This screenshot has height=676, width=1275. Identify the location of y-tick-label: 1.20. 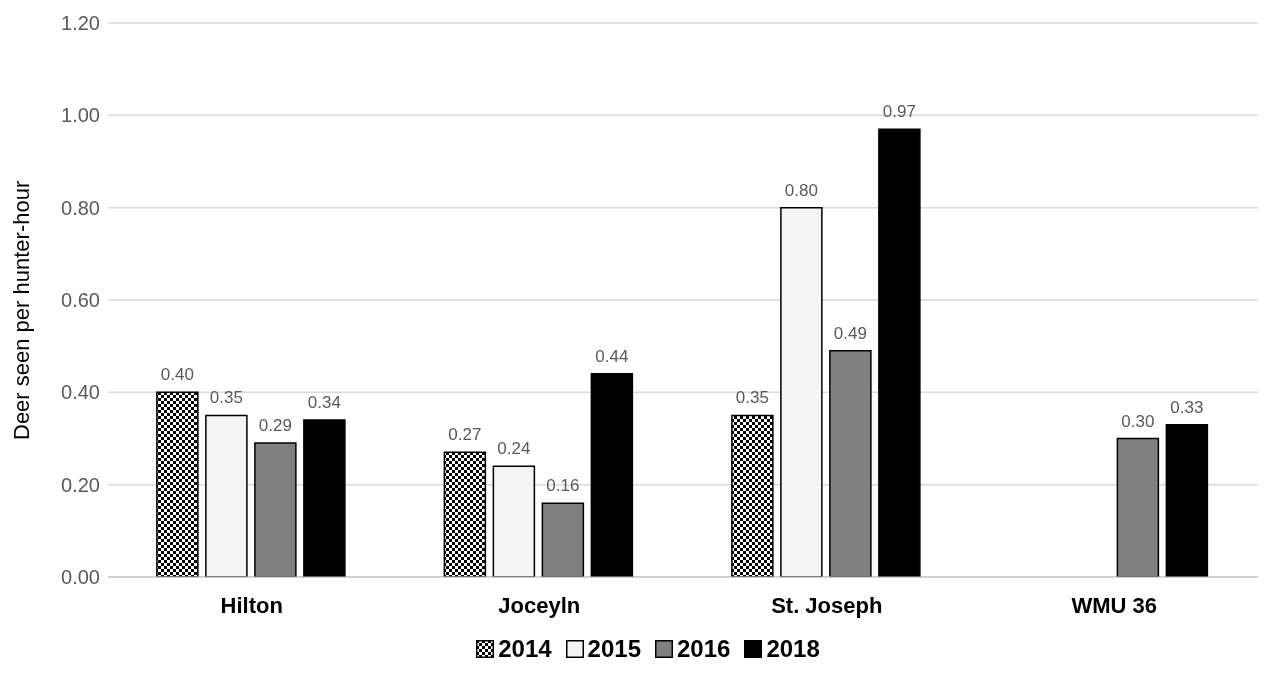
(80, 23).